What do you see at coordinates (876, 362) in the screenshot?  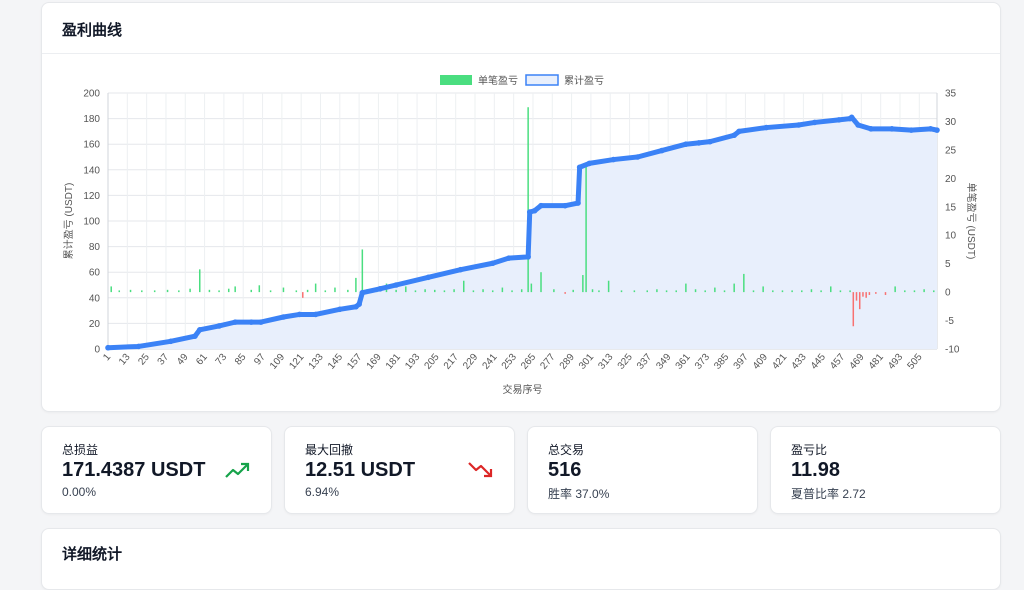 I see `x-tick-label: 481` at bounding box center [876, 362].